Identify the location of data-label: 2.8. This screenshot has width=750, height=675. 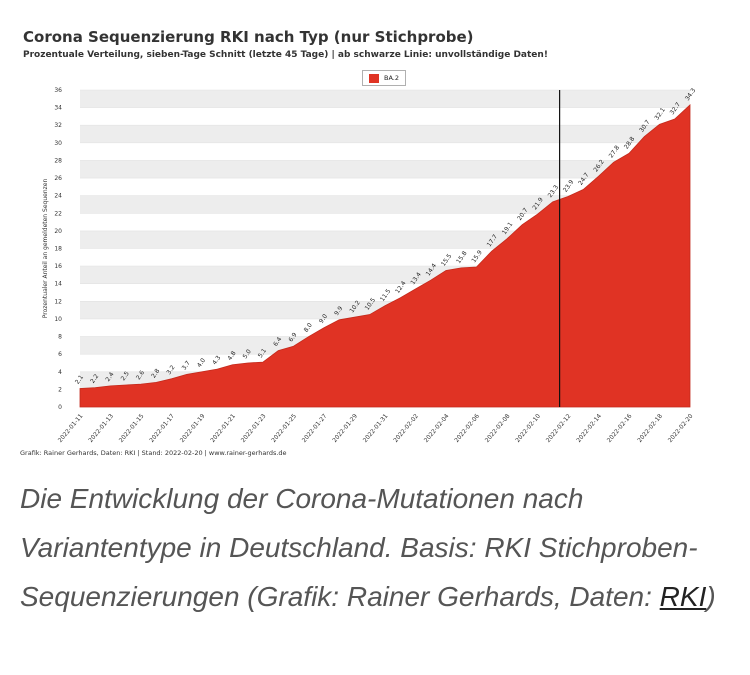
(155, 374).